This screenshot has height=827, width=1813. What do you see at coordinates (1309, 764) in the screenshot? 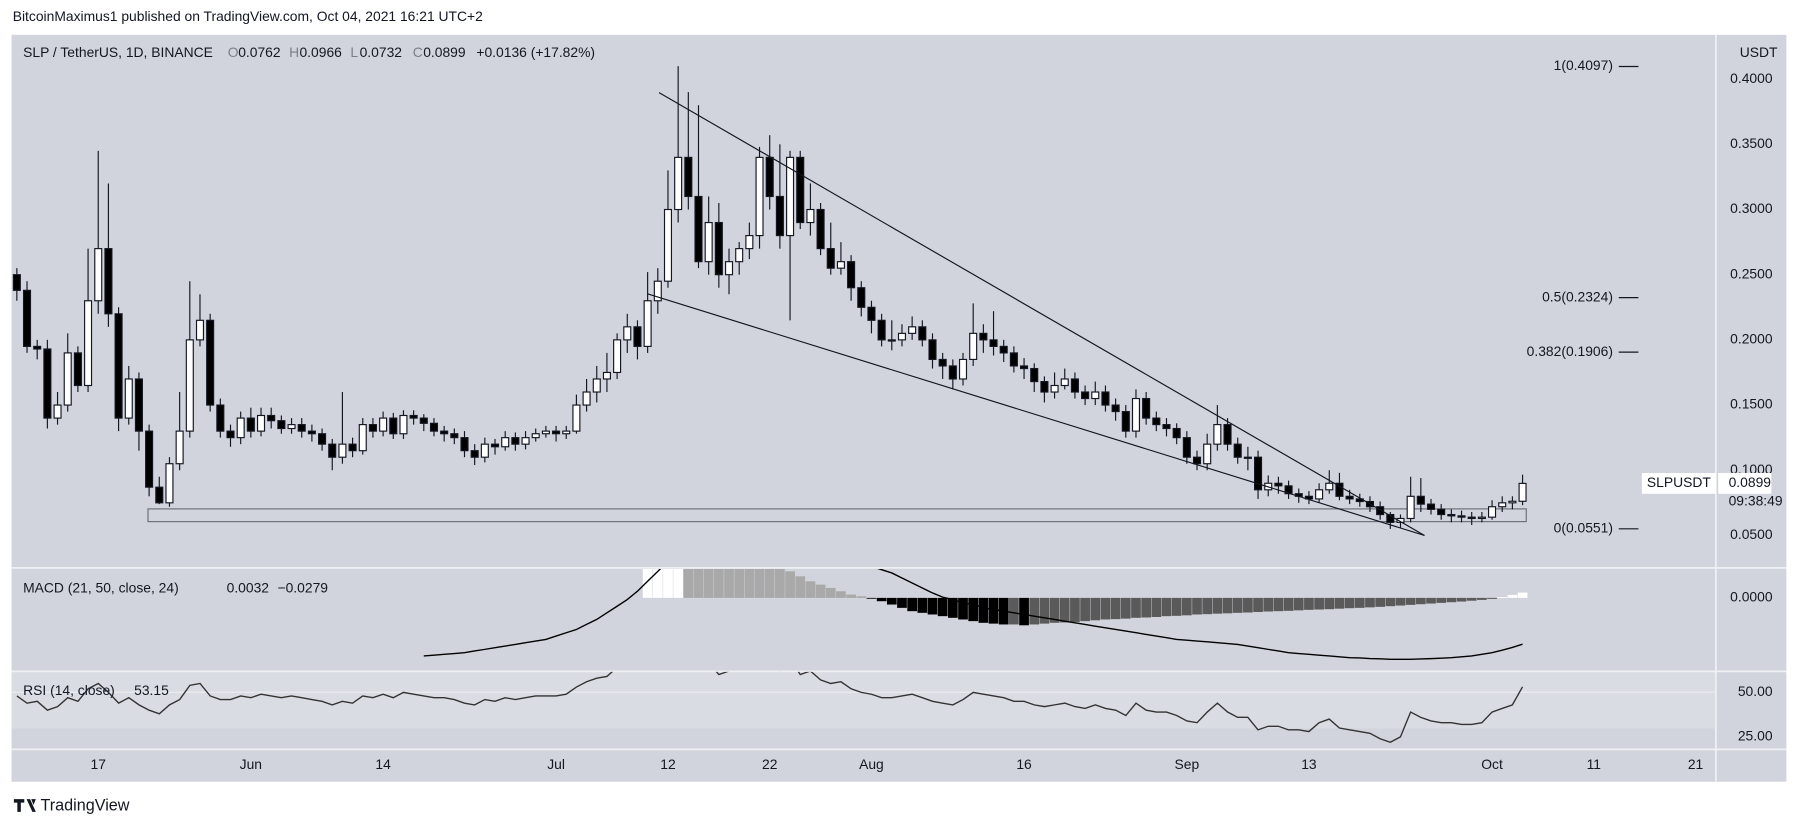
I see `x-tick-label: 13` at bounding box center [1309, 764].